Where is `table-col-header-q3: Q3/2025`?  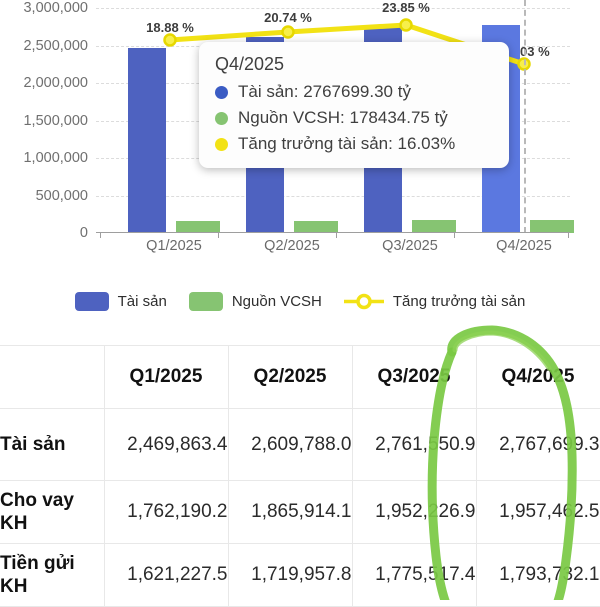 table-col-header-q3: Q3/2025 is located at coordinates (414, 377).